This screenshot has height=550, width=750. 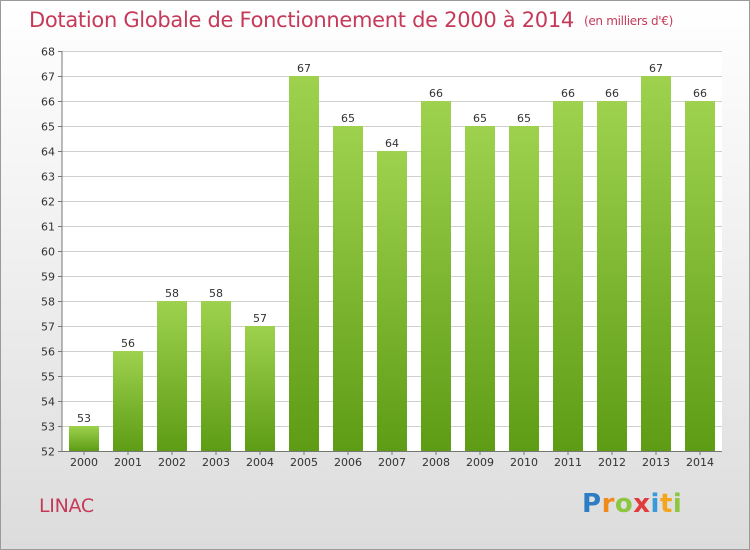 I want to click on x-tick-label: 2011, so click(x=568, y=462).